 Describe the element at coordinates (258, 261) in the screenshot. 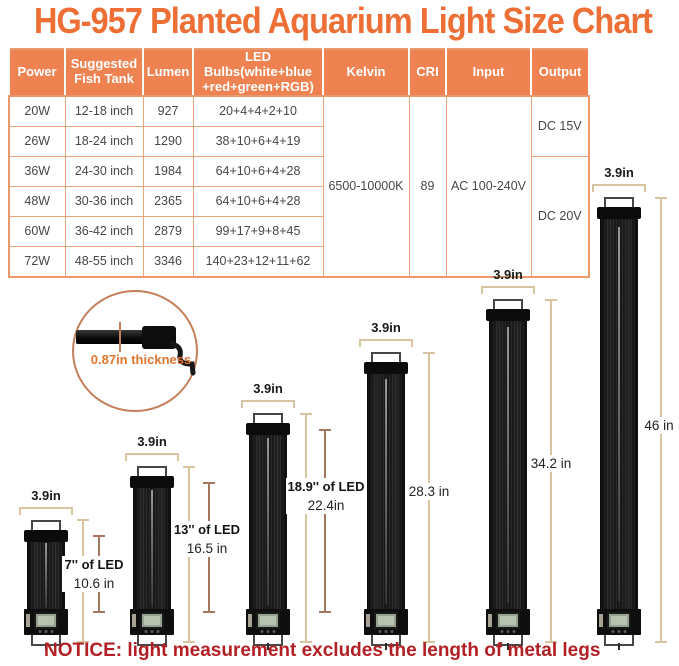

I see `cell-bulbs: 140+23+12+11+62` at that location.